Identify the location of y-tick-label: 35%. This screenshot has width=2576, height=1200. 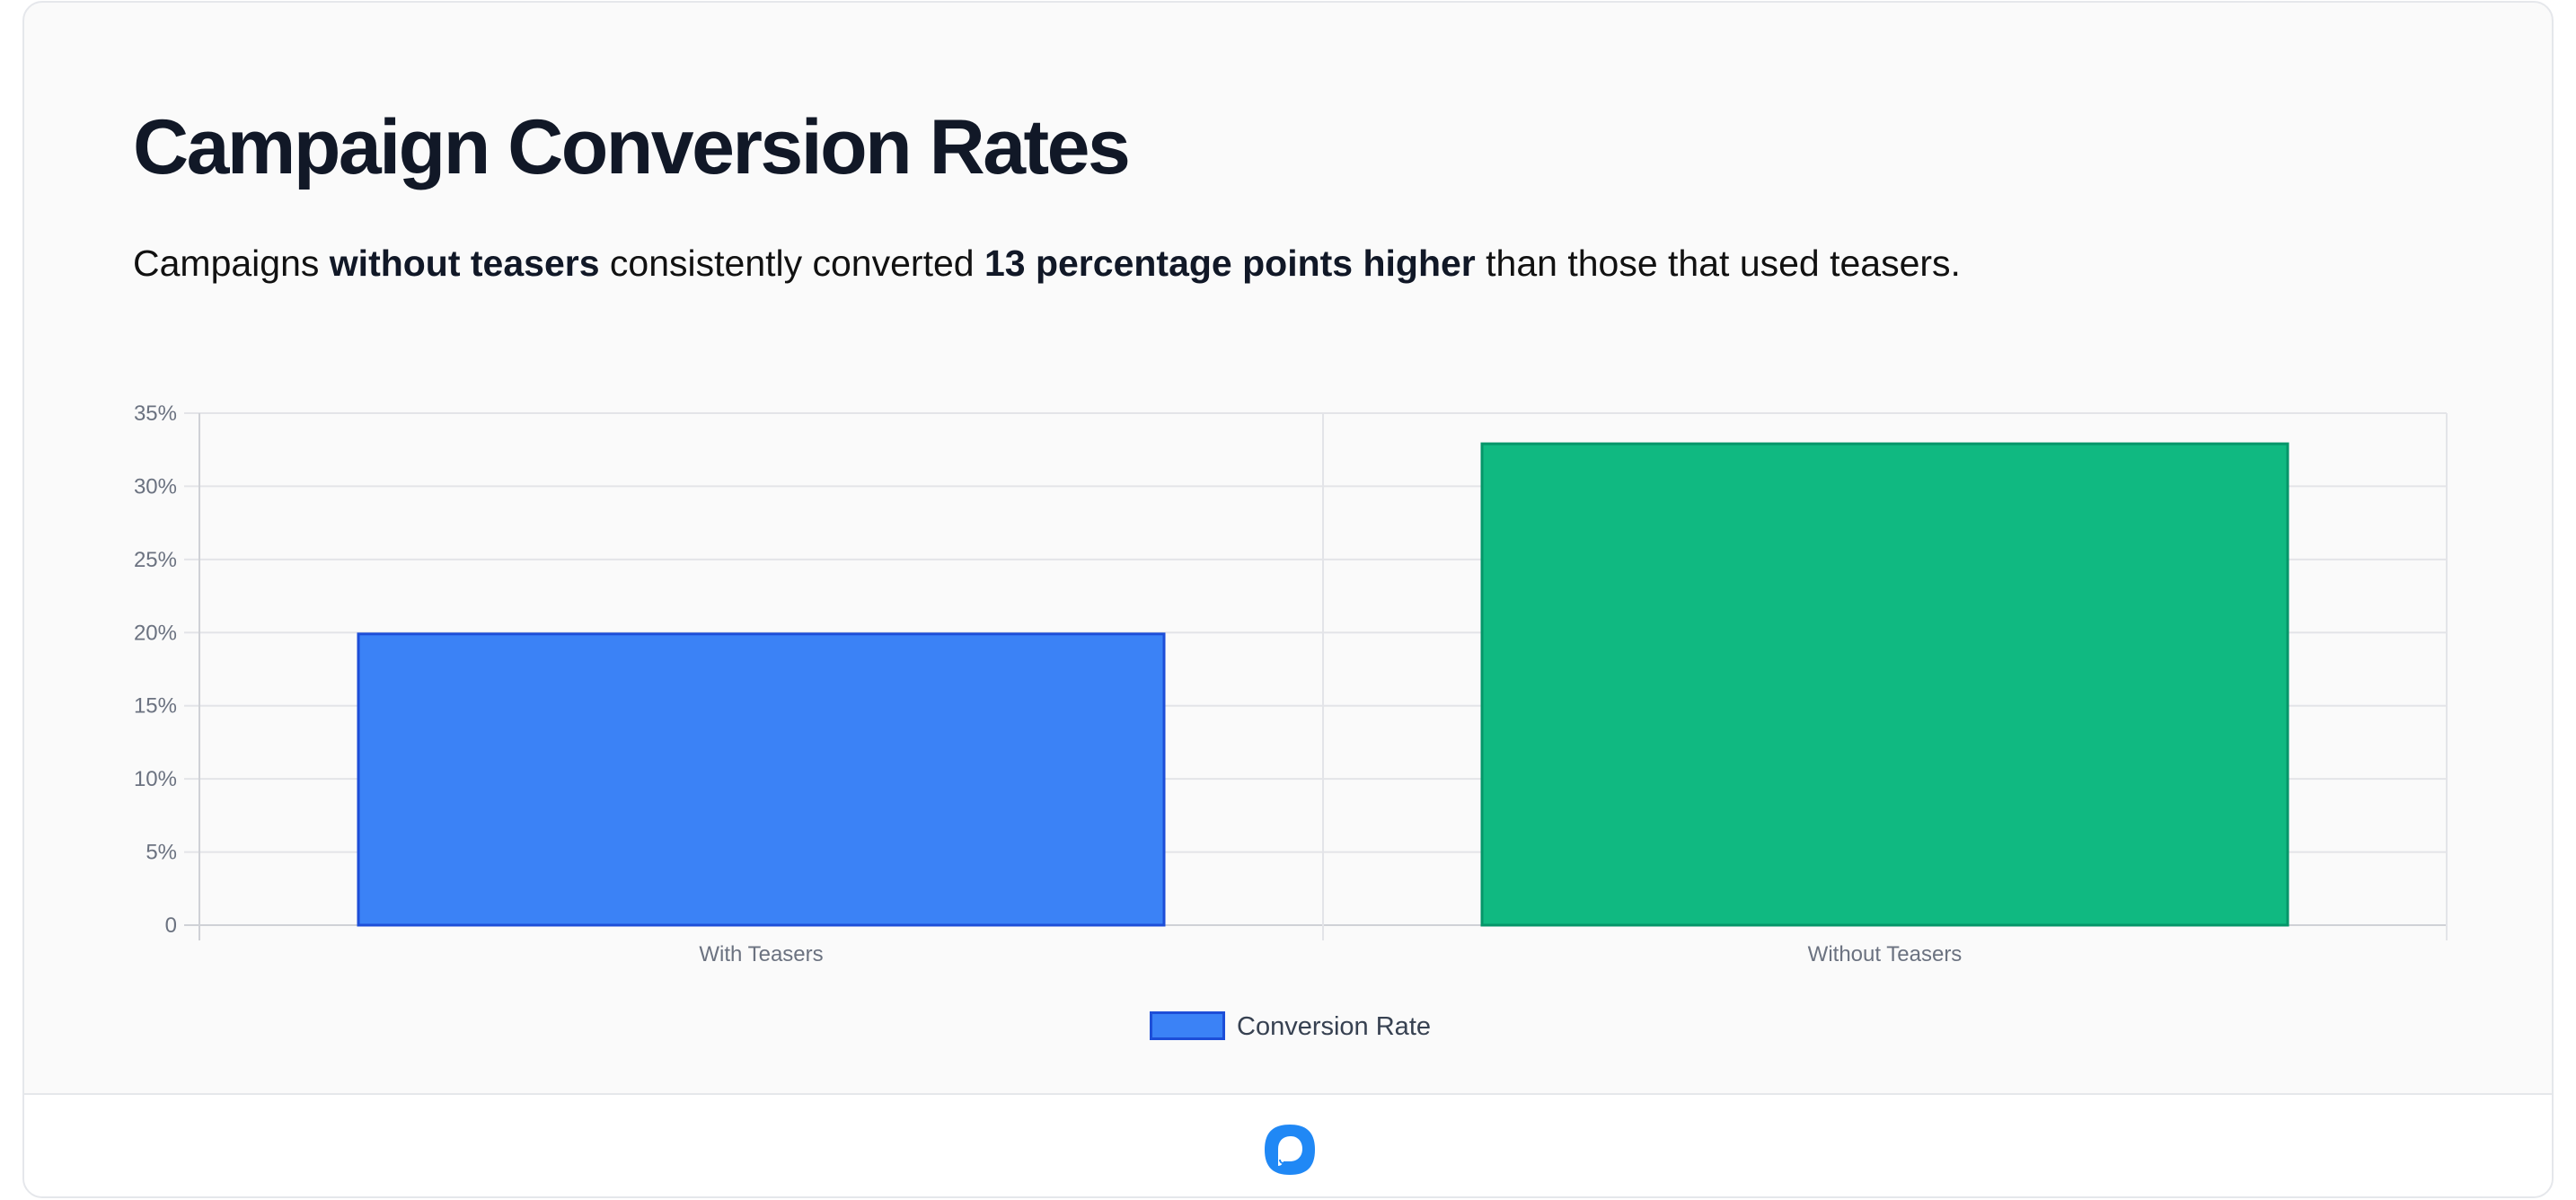
(155, 413).